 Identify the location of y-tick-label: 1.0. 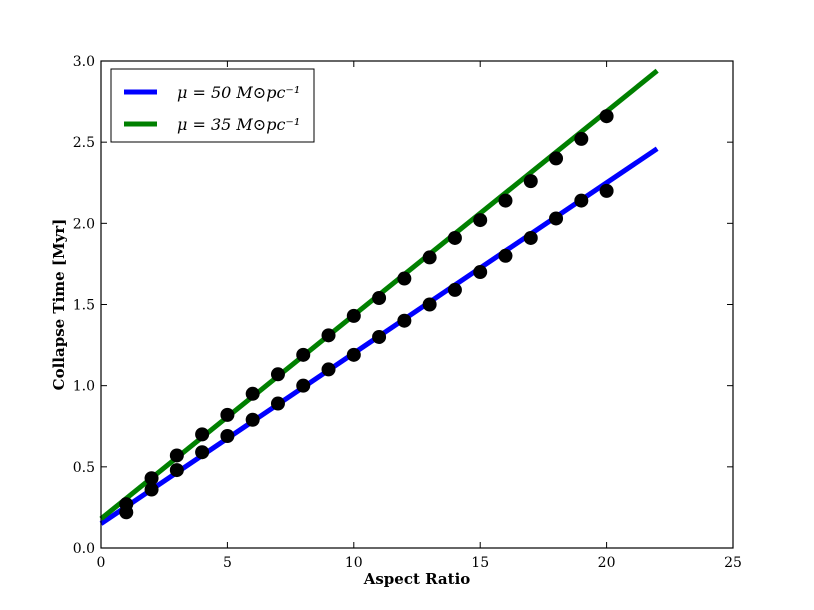
(84, 387).